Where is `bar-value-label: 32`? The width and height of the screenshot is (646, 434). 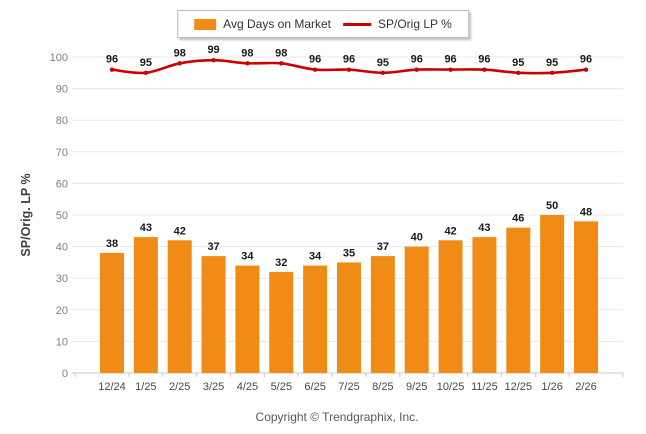 bar-value-label: 32 is located at coordinates (281, 263).